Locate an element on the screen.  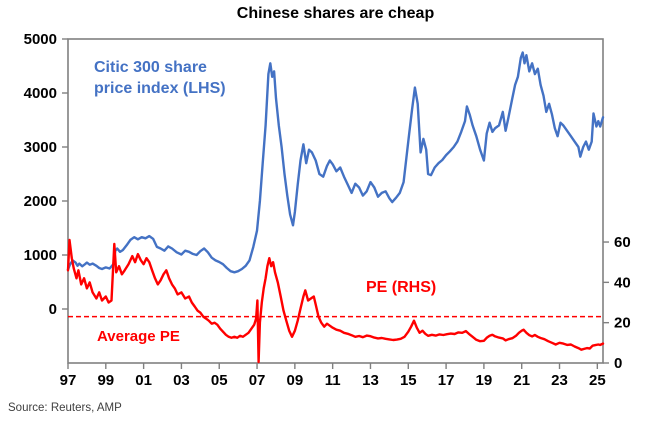
x-axis-tick-label: 99 is located at coordinates (105, 380).